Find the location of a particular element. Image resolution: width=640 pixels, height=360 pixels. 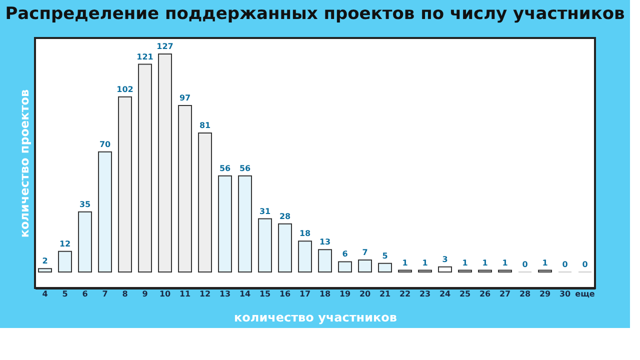

x-tick-label: 6 is located at coordinates (85, 294).